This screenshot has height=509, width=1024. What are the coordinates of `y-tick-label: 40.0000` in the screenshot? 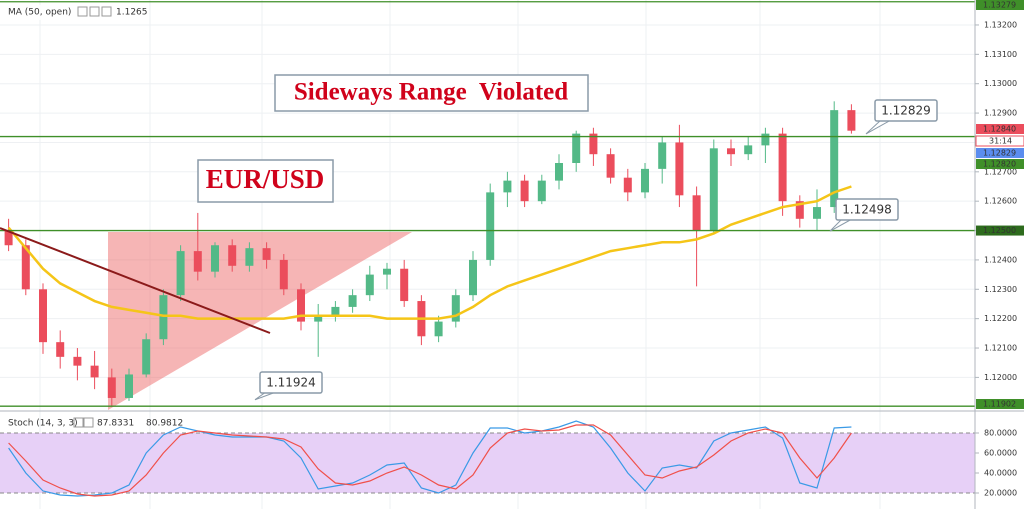 It's located at (1000, 473).